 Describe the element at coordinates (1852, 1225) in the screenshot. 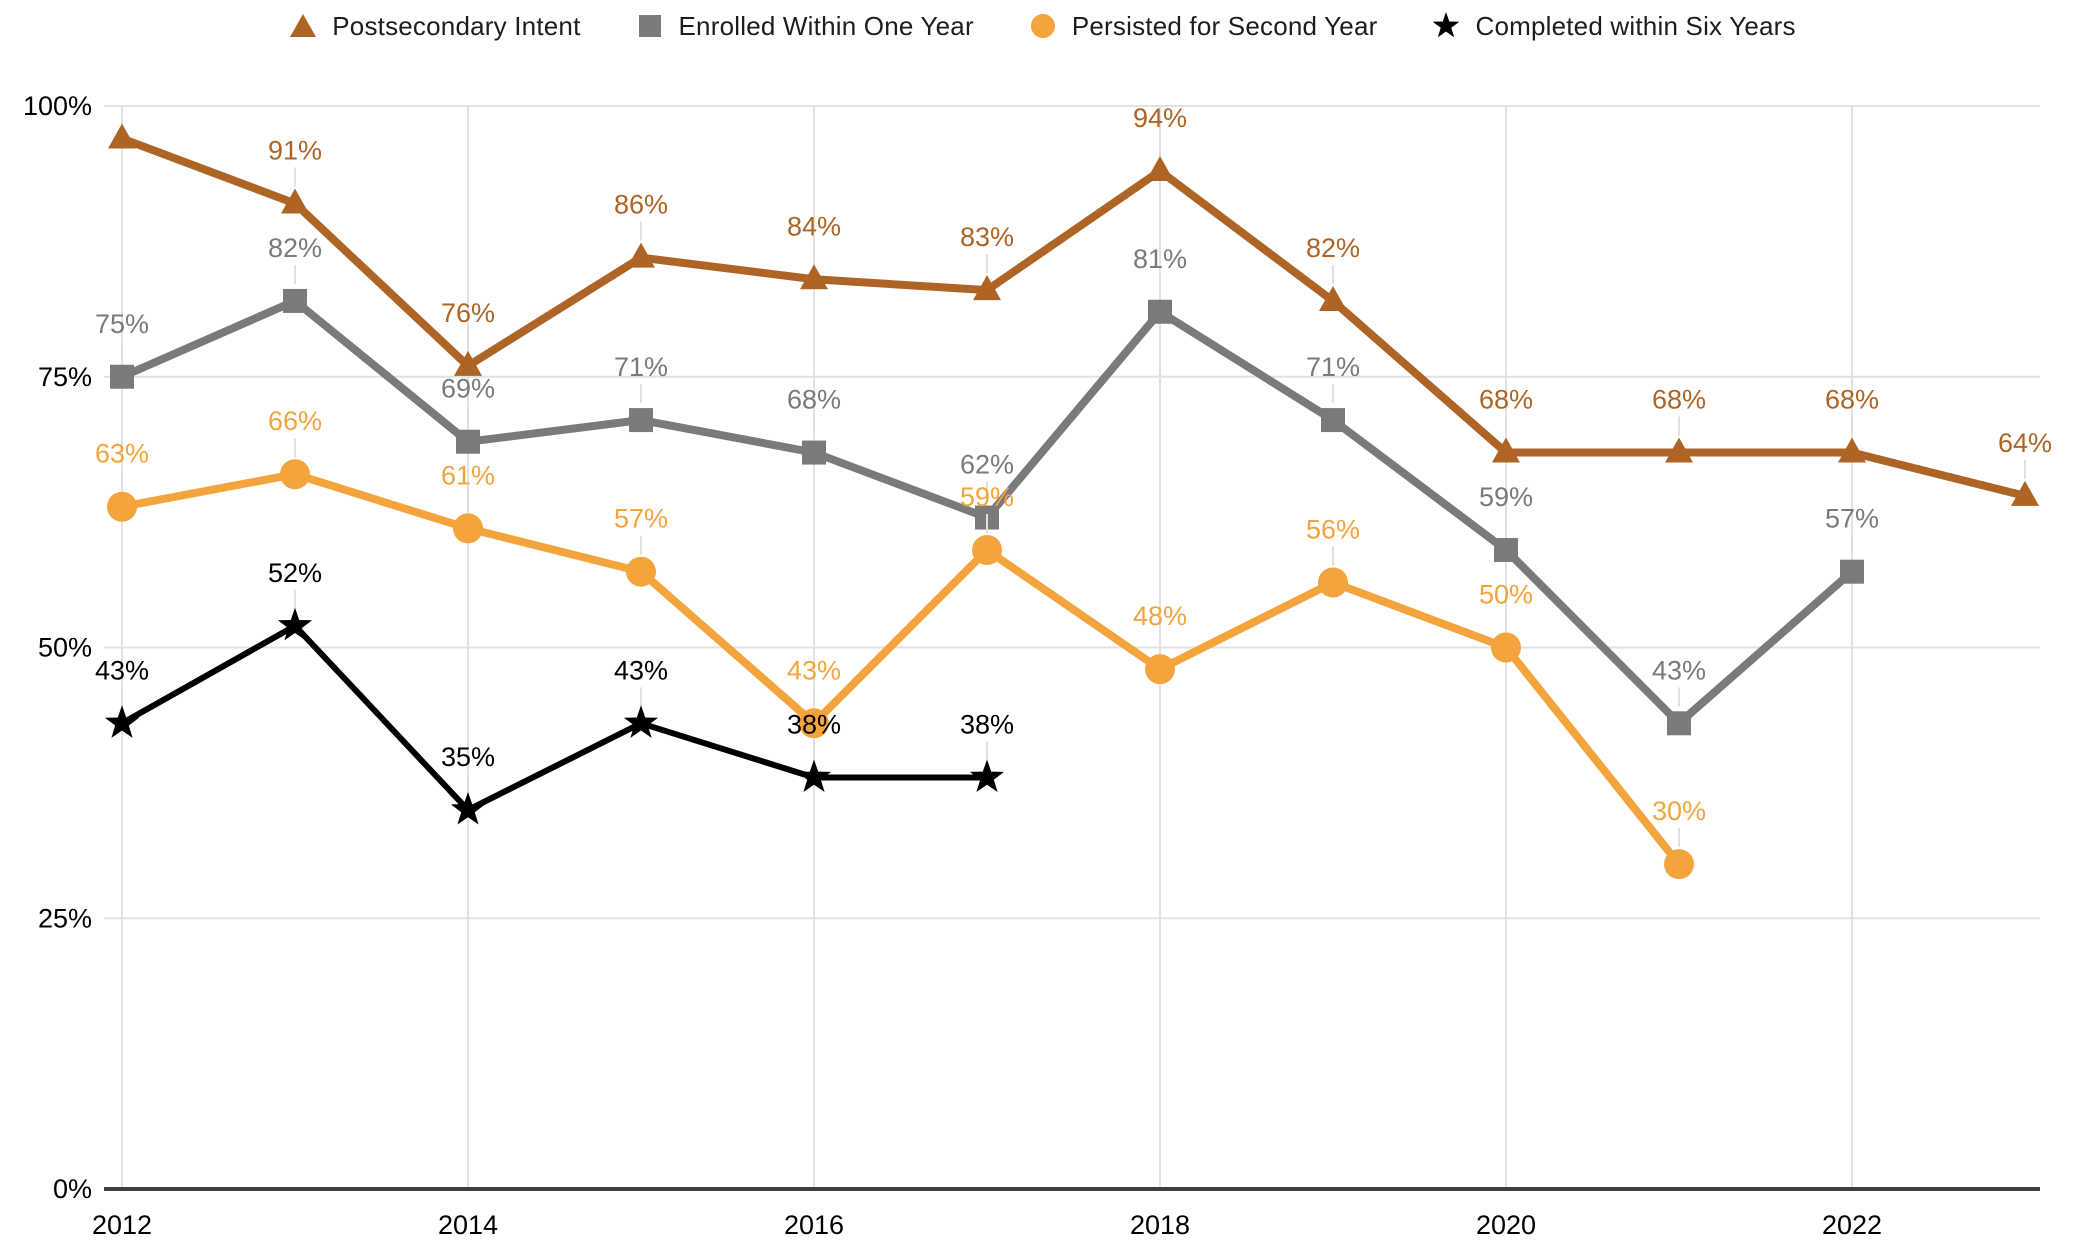

I see `x-axis-tick-label: 2022` at that location.